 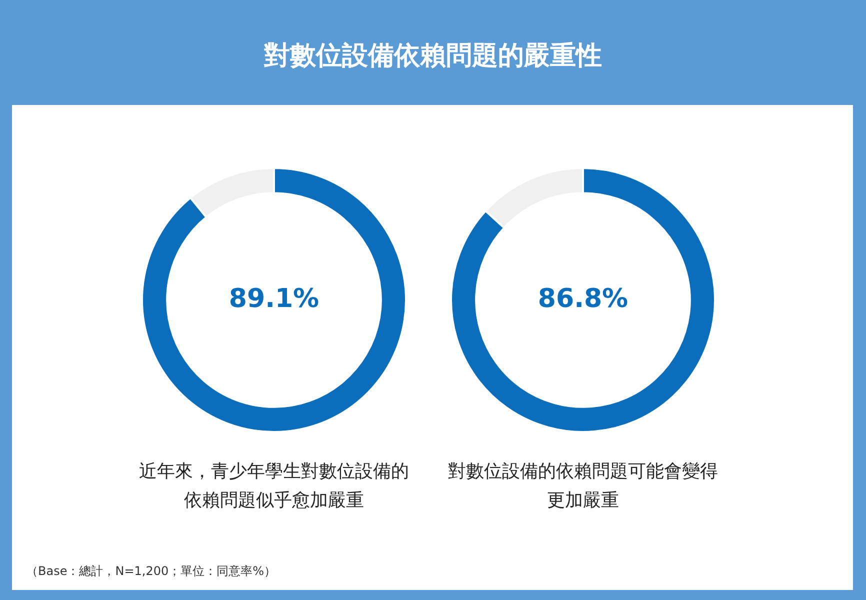 I want to click on text: 近年來，青少年學生對數位設備的依賴問題似乎愈加嚴重, so click(x=274, y=486).